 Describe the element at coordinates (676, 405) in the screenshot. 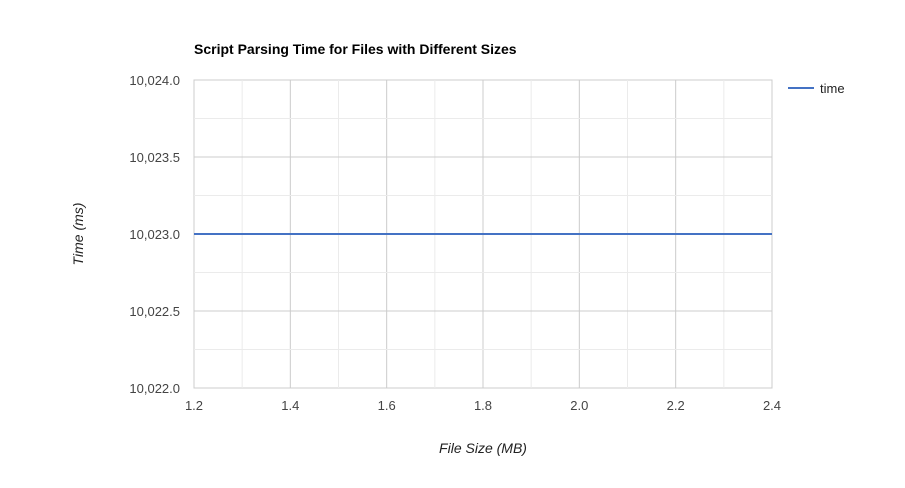

I see `x-tick-label: 2.2` at that location.